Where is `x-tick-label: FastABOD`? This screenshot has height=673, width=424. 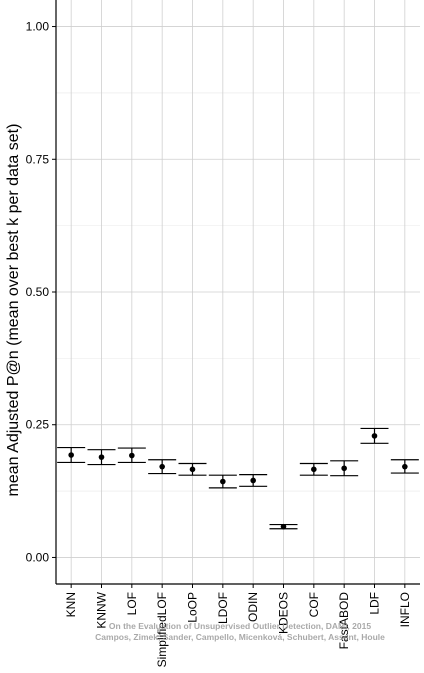 x-tick-label: FastABOD is located at coordinates (344, 621).